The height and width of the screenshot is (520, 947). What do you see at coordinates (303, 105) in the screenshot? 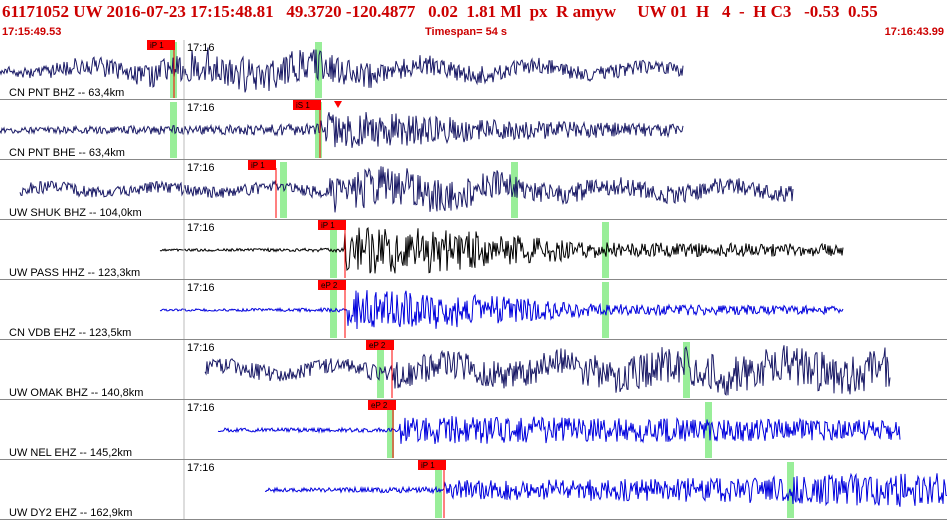
I see `pick-label: iS 1` at bounding box center [303, 105].